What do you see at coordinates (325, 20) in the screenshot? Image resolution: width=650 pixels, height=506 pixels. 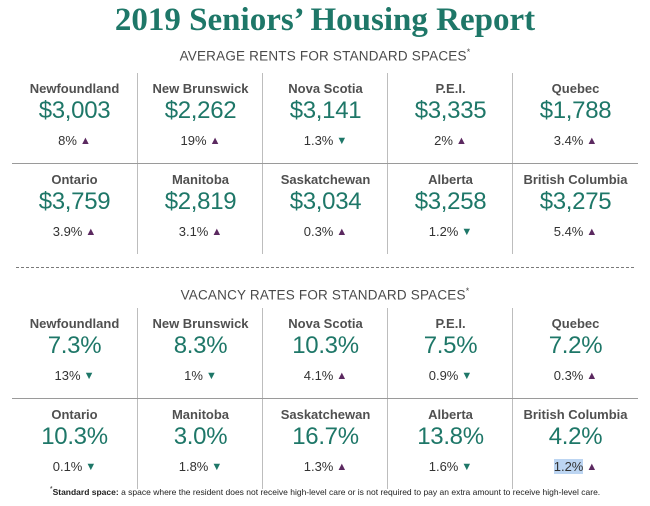 I see `report-title: 2019 Seniors’ Housing Report` at bounding box center [325, 20].